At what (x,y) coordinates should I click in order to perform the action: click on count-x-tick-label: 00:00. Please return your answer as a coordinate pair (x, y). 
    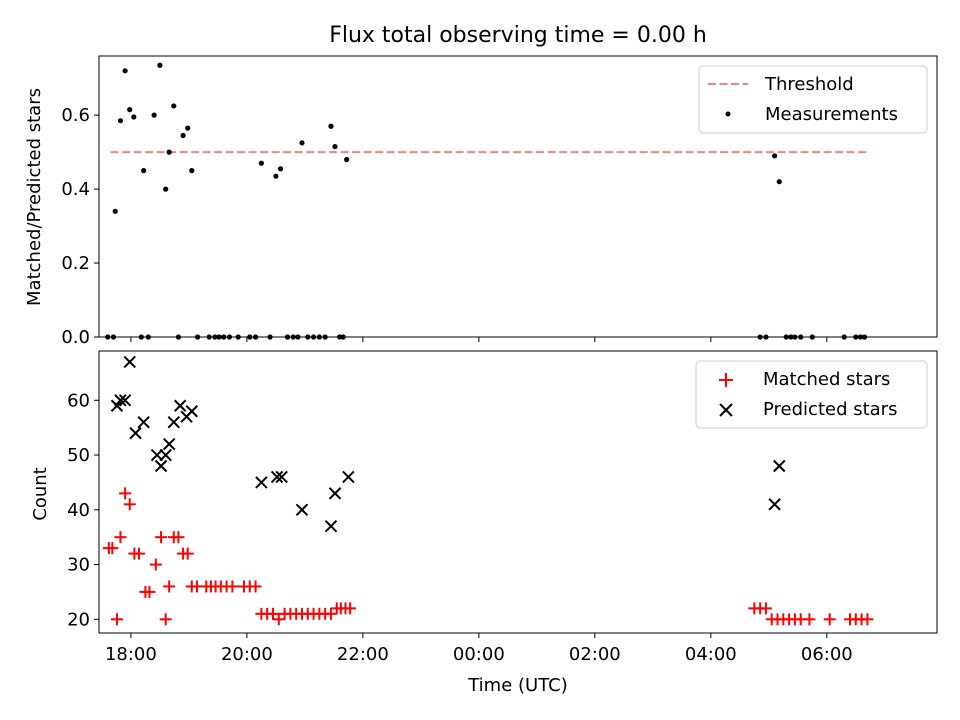
    Looking at the image, I should click on (479, 654).